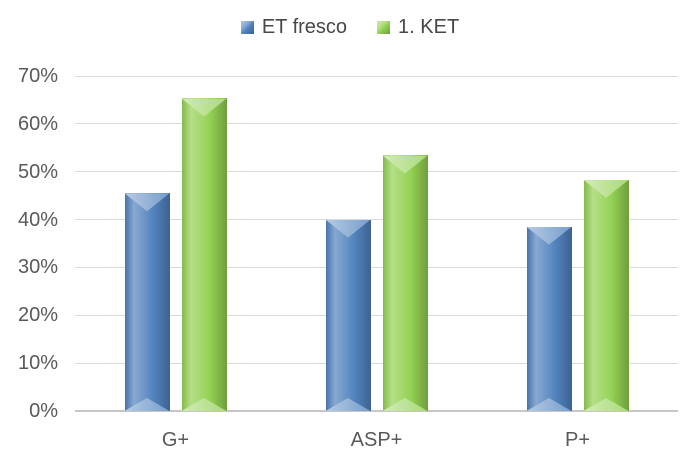 The height and width of the screenshot is (467, 700). Describe the element at coordinates (549, 318) in the screenshot. I see `bar-et-fresco-p` at that location.